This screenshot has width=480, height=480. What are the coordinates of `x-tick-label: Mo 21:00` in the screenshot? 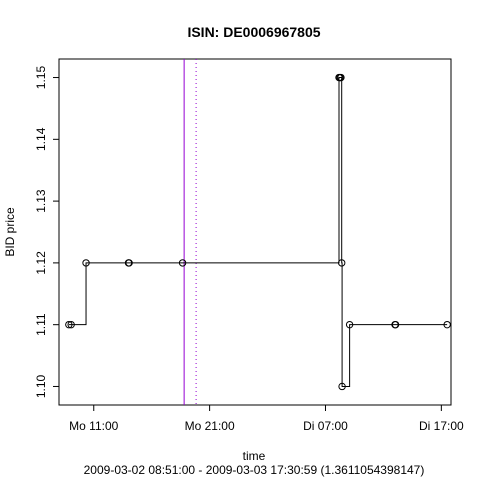 It's located at (210, 426).